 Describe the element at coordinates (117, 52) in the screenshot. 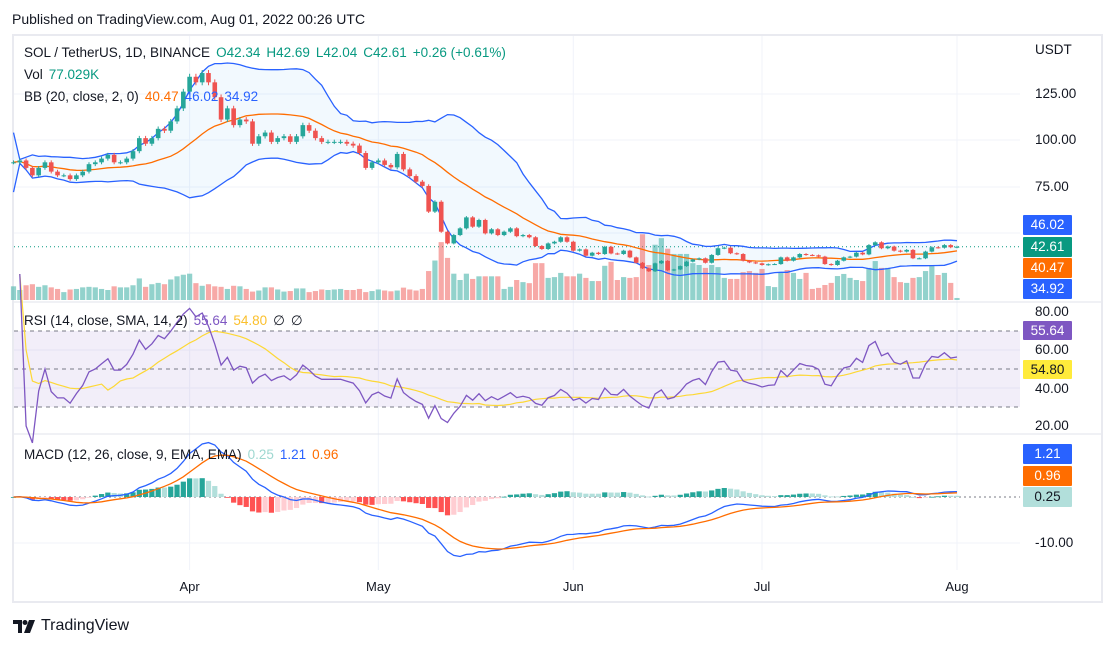

I see `symbol-title: SOL / TetherUS, 1D, BINANCE` at that location.